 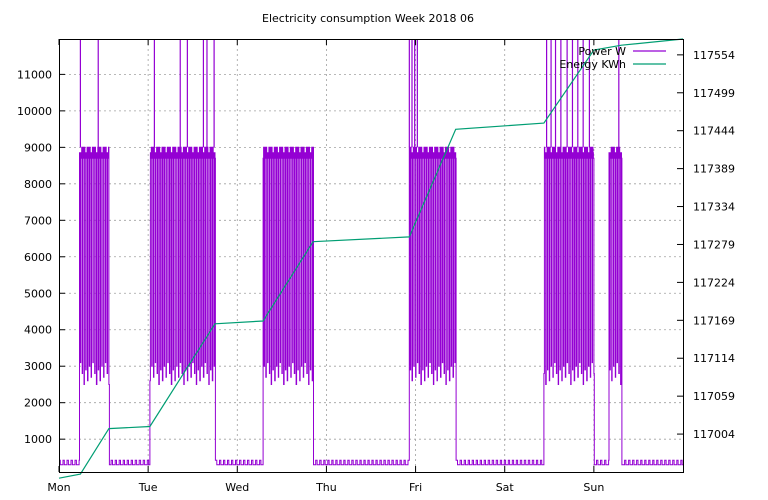 I want to click on y-right-tick-label: 117499, so click(x=714, y=93).